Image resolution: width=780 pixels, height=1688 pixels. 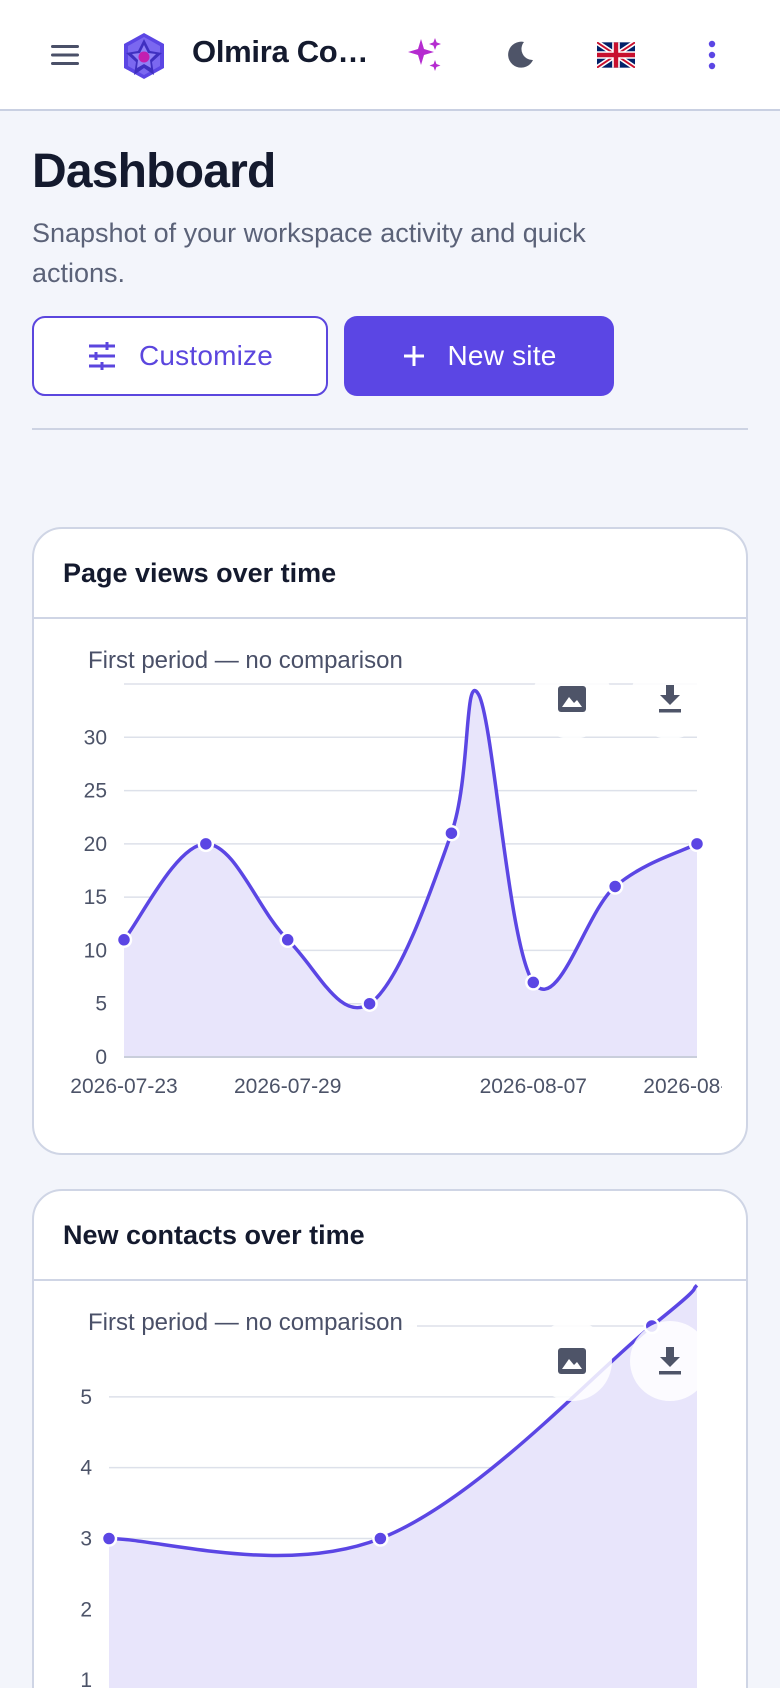 What do you see at coordinates (95, 791) in the screenshot?
I see `y-tick-label: 25` at bounding box center [95, 791].